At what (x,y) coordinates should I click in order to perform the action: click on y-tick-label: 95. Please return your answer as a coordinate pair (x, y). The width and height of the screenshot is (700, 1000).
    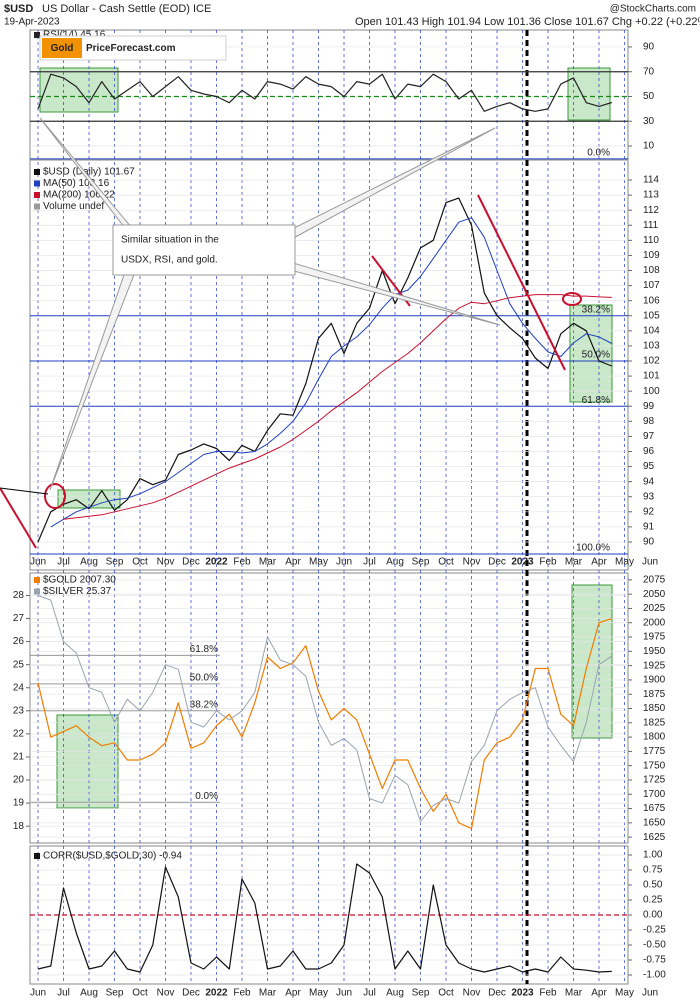
    Looking at the image, I should click on (649, 466).